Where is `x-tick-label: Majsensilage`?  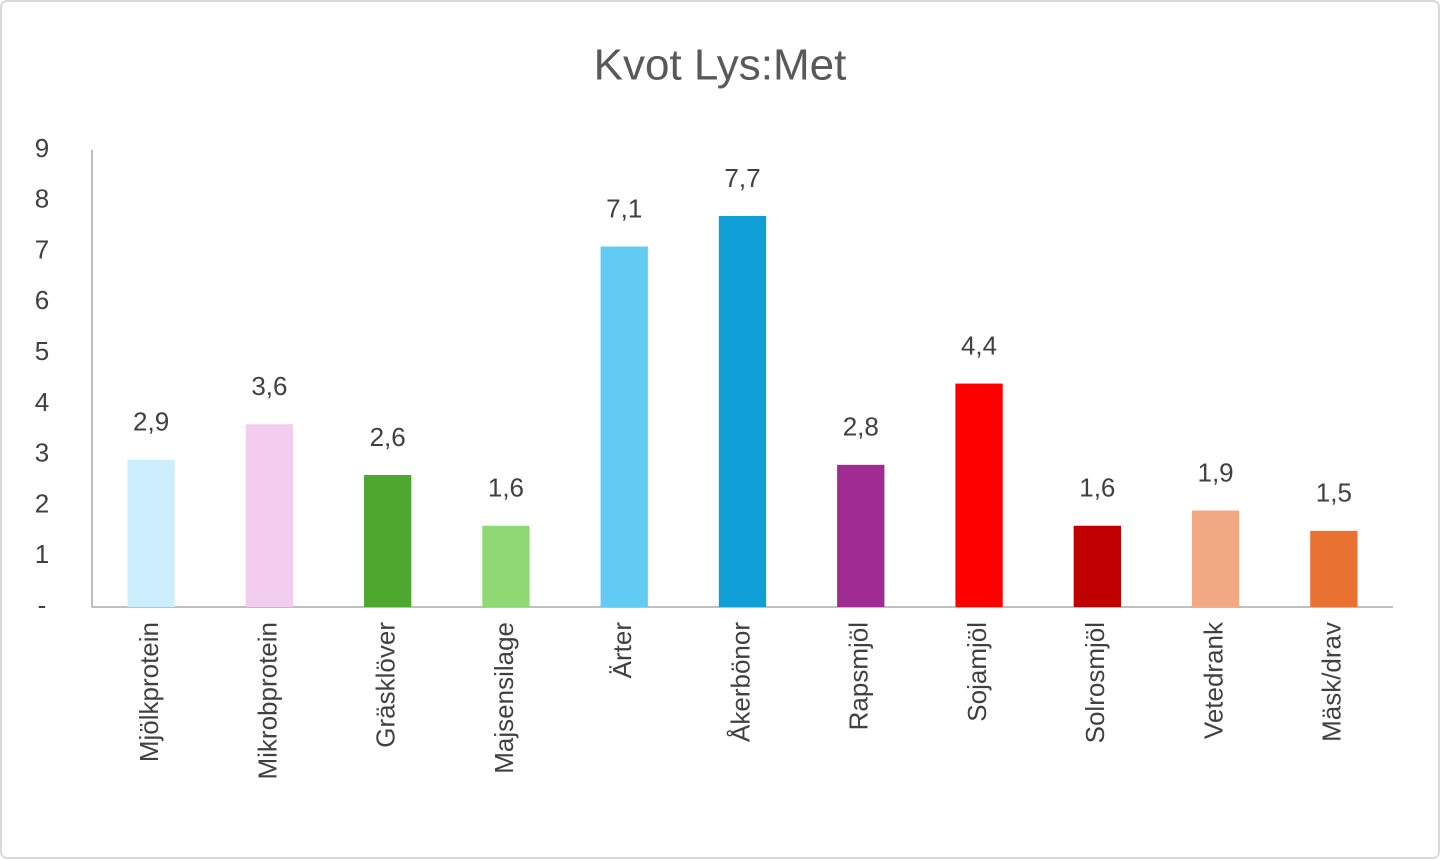
x-tick-label: Majsensilage is located at coordinates (504, 698).